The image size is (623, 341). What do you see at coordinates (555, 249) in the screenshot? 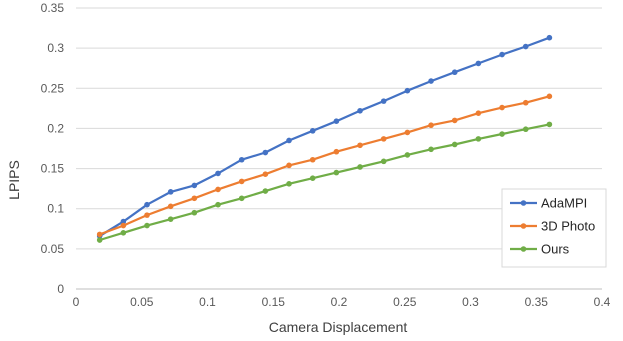
I see `legend-label: Ours` at bounding box center [555, 249].